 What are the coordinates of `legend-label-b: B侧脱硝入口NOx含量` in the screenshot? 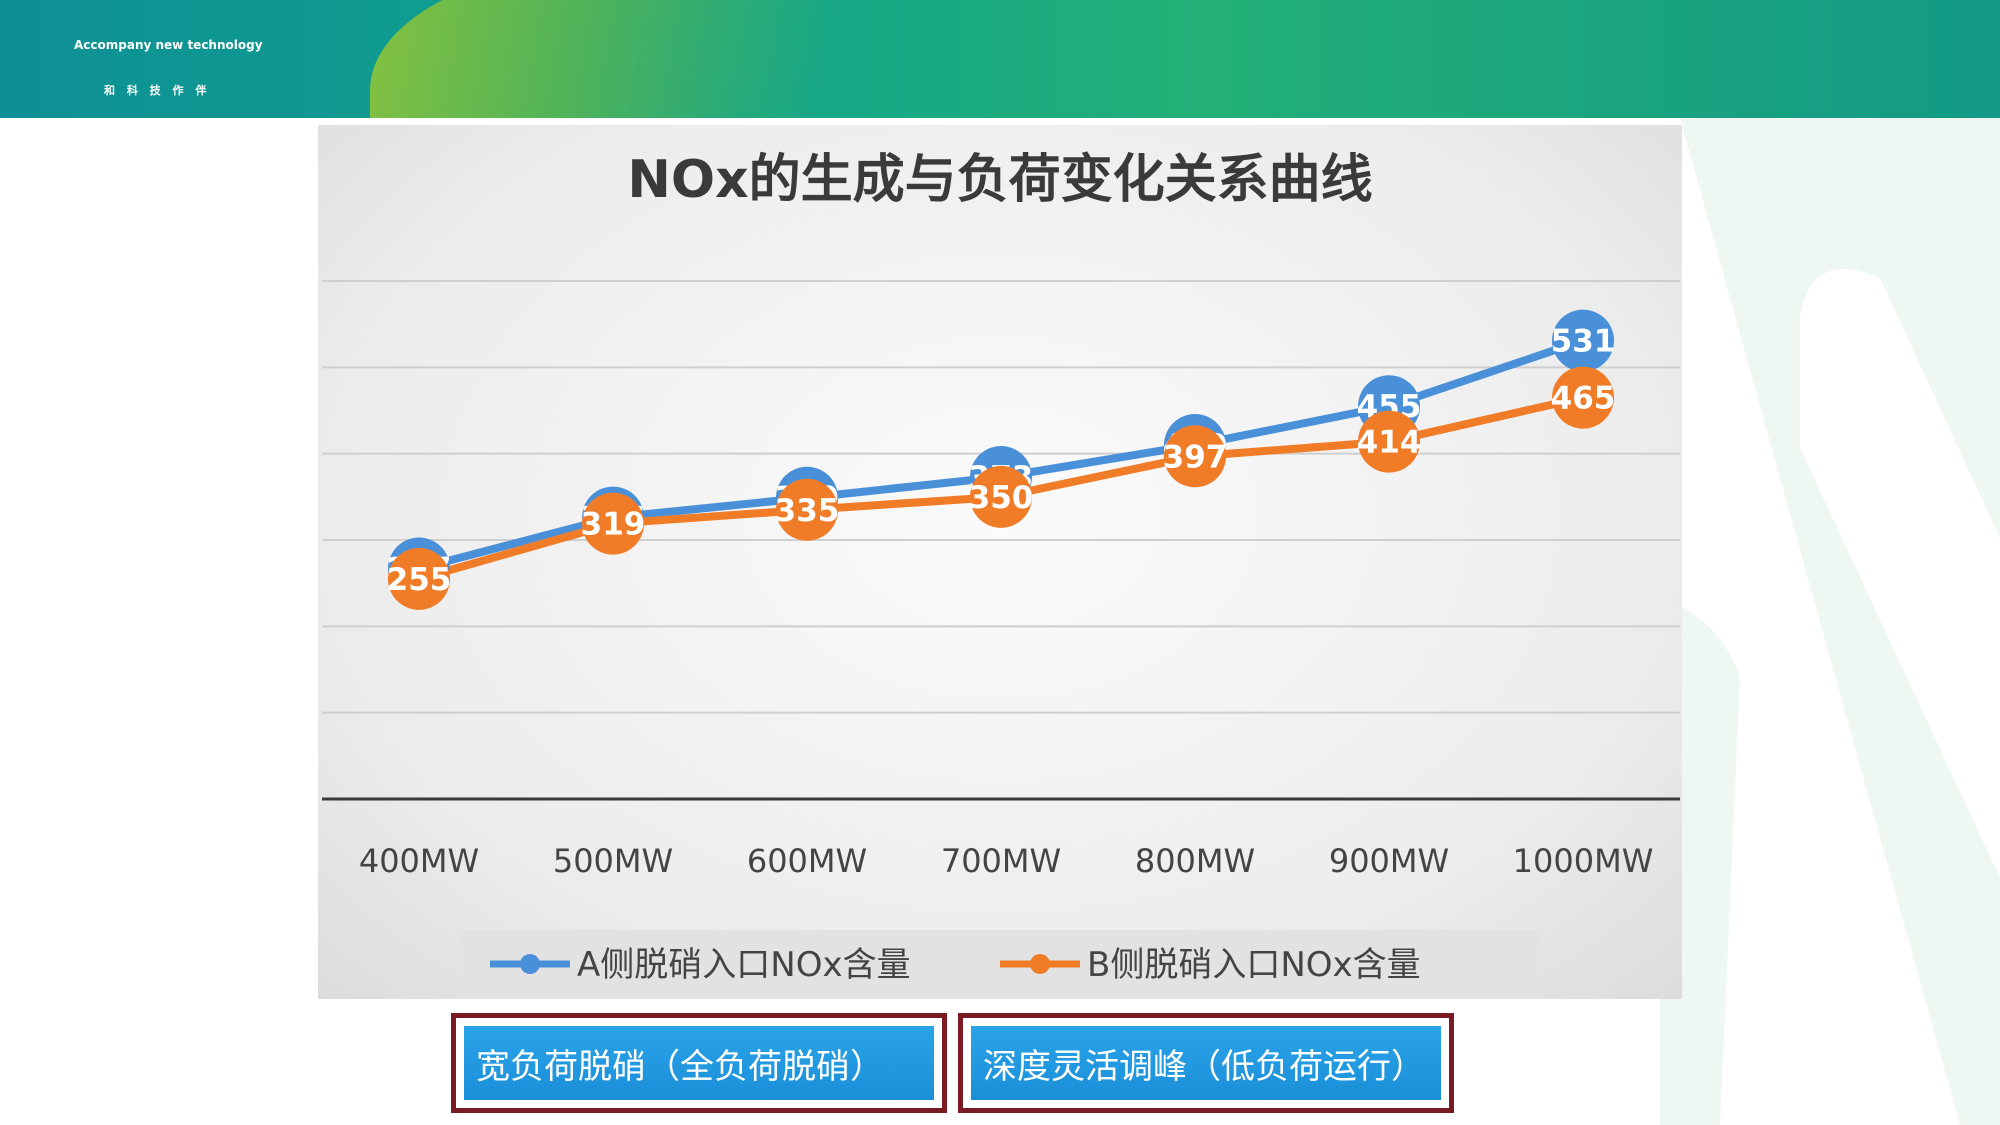 It's located at (1254, 965).